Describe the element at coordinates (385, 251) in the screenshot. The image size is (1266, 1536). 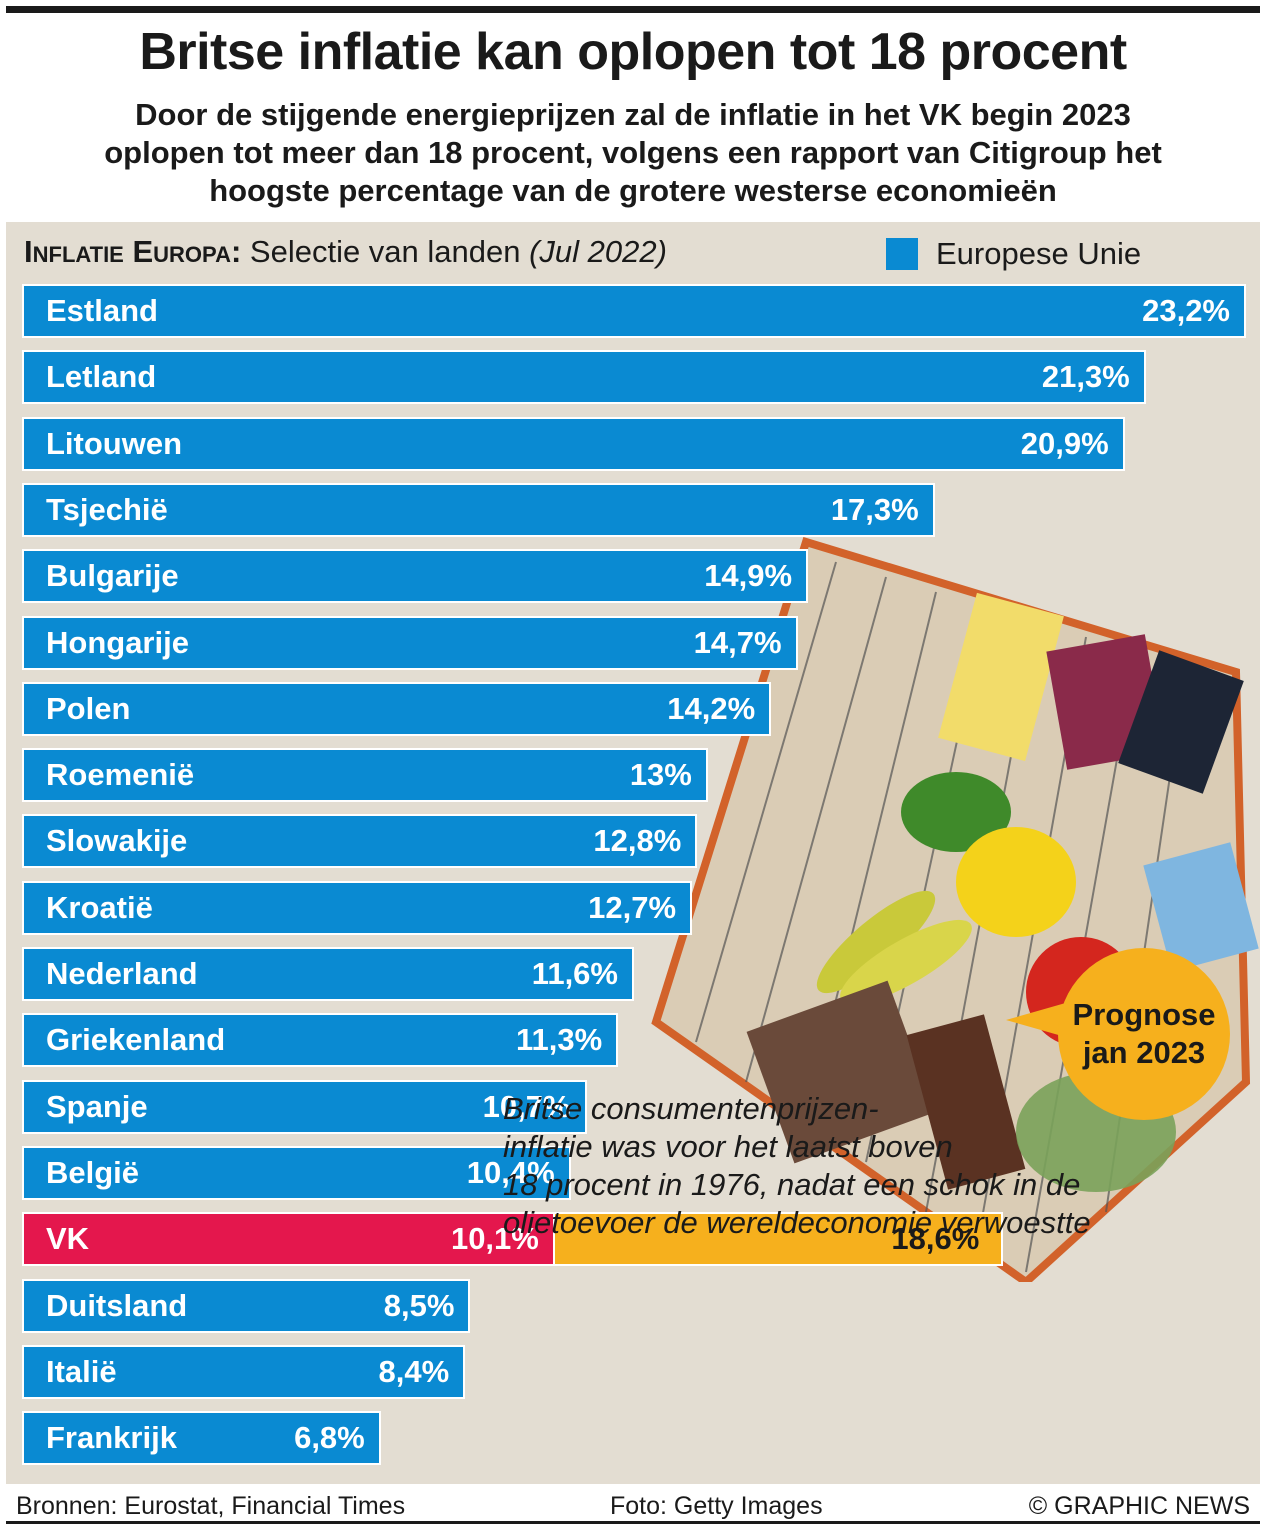
I see `chart-header-text: Selectie van landen` at that location.